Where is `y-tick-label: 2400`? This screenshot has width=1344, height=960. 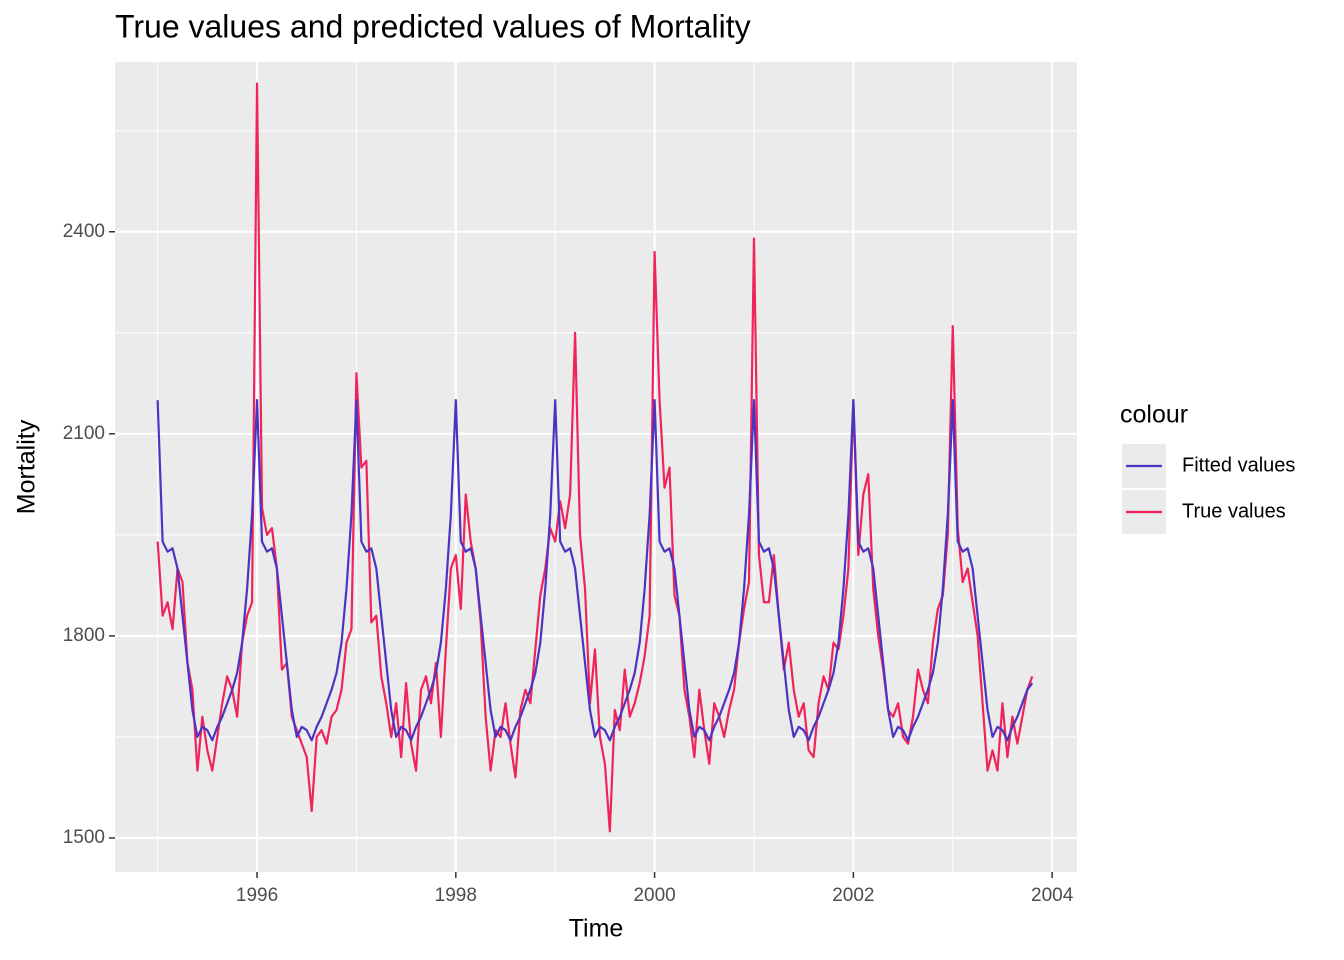
y-tick-label: 2400 is located at coordinates (84, 231).